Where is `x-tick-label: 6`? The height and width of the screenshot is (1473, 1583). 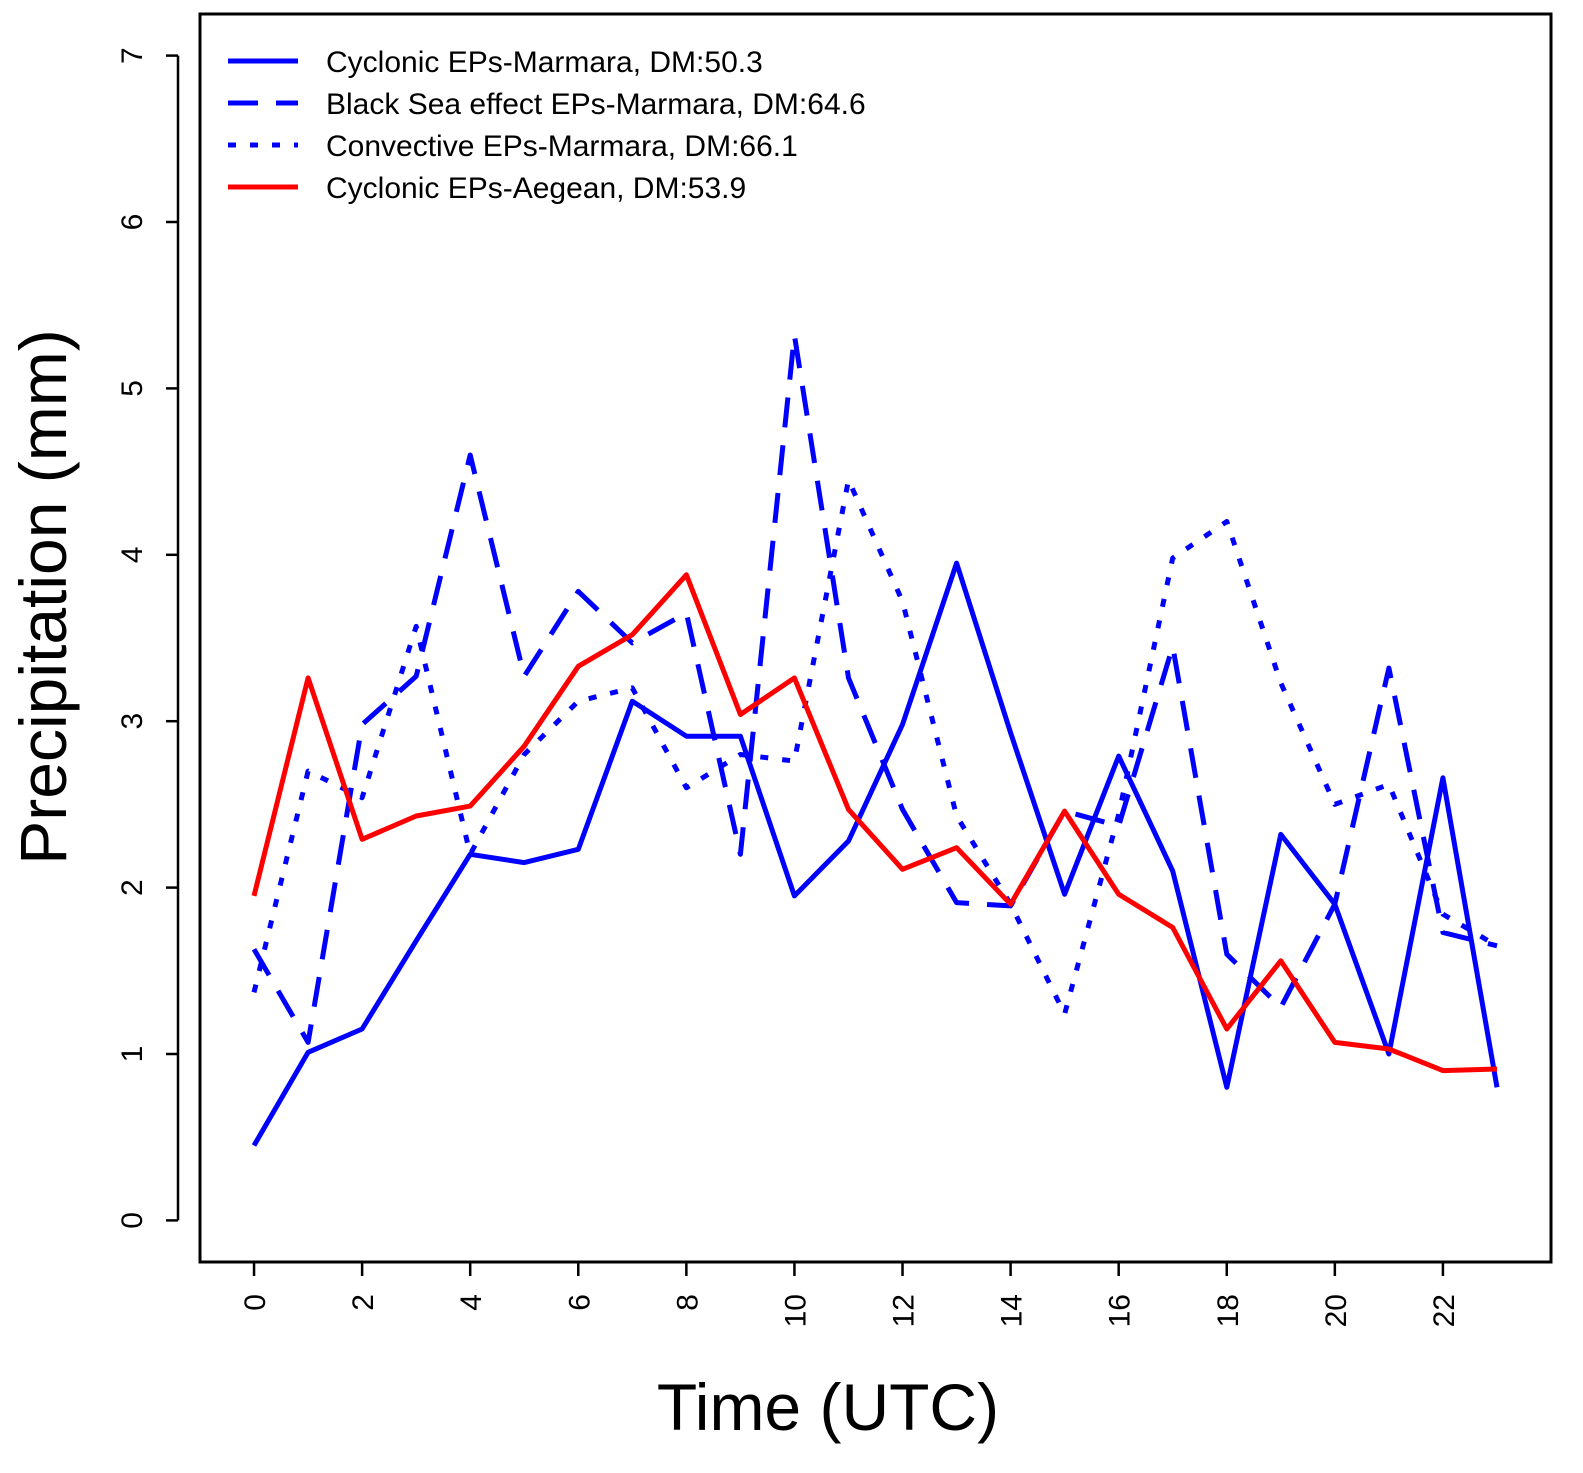 x-tick-label: 6 is located at coordinates (579, 1302).